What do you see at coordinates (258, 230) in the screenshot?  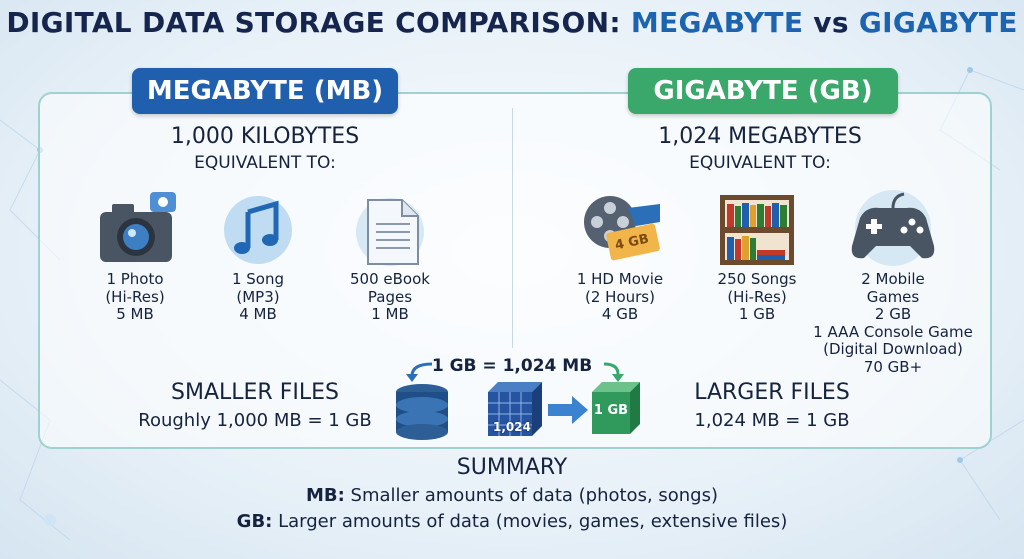 I see `music-icon` at bounding box center [258, 230].